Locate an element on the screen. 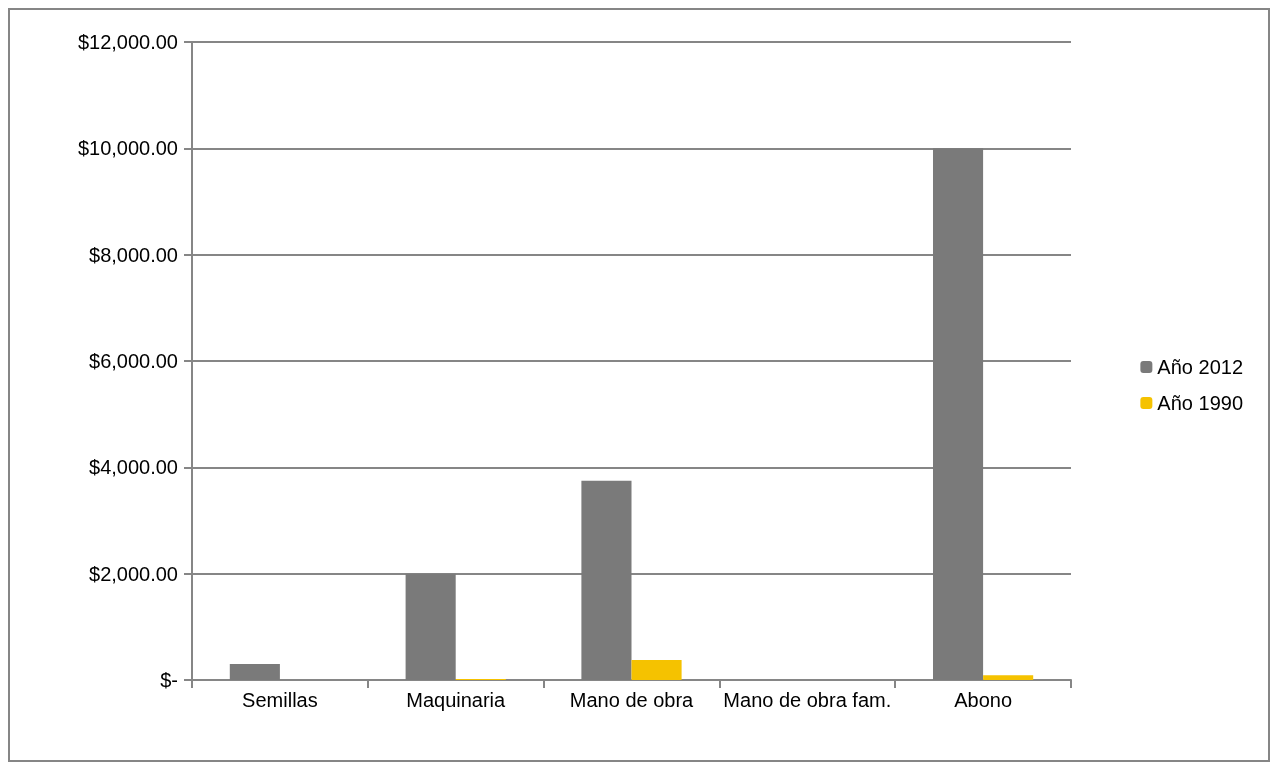  y-tick-label: $4,000.00 is located at coordinates (133, 467).